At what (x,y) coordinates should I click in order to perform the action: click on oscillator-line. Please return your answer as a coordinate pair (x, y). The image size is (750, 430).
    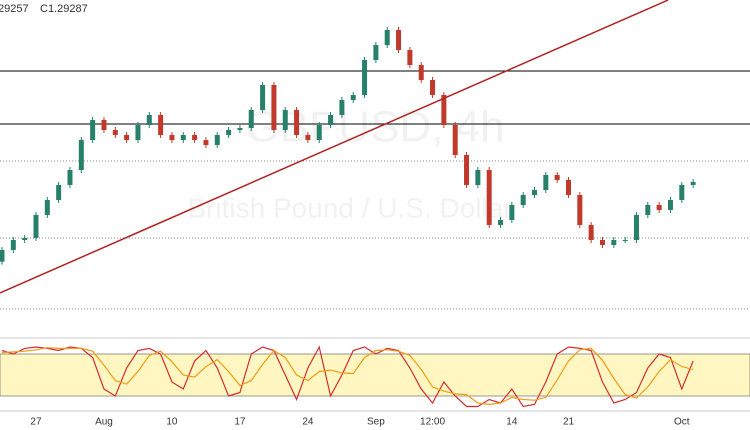
    Looking at the image, I should click on (347, 376).